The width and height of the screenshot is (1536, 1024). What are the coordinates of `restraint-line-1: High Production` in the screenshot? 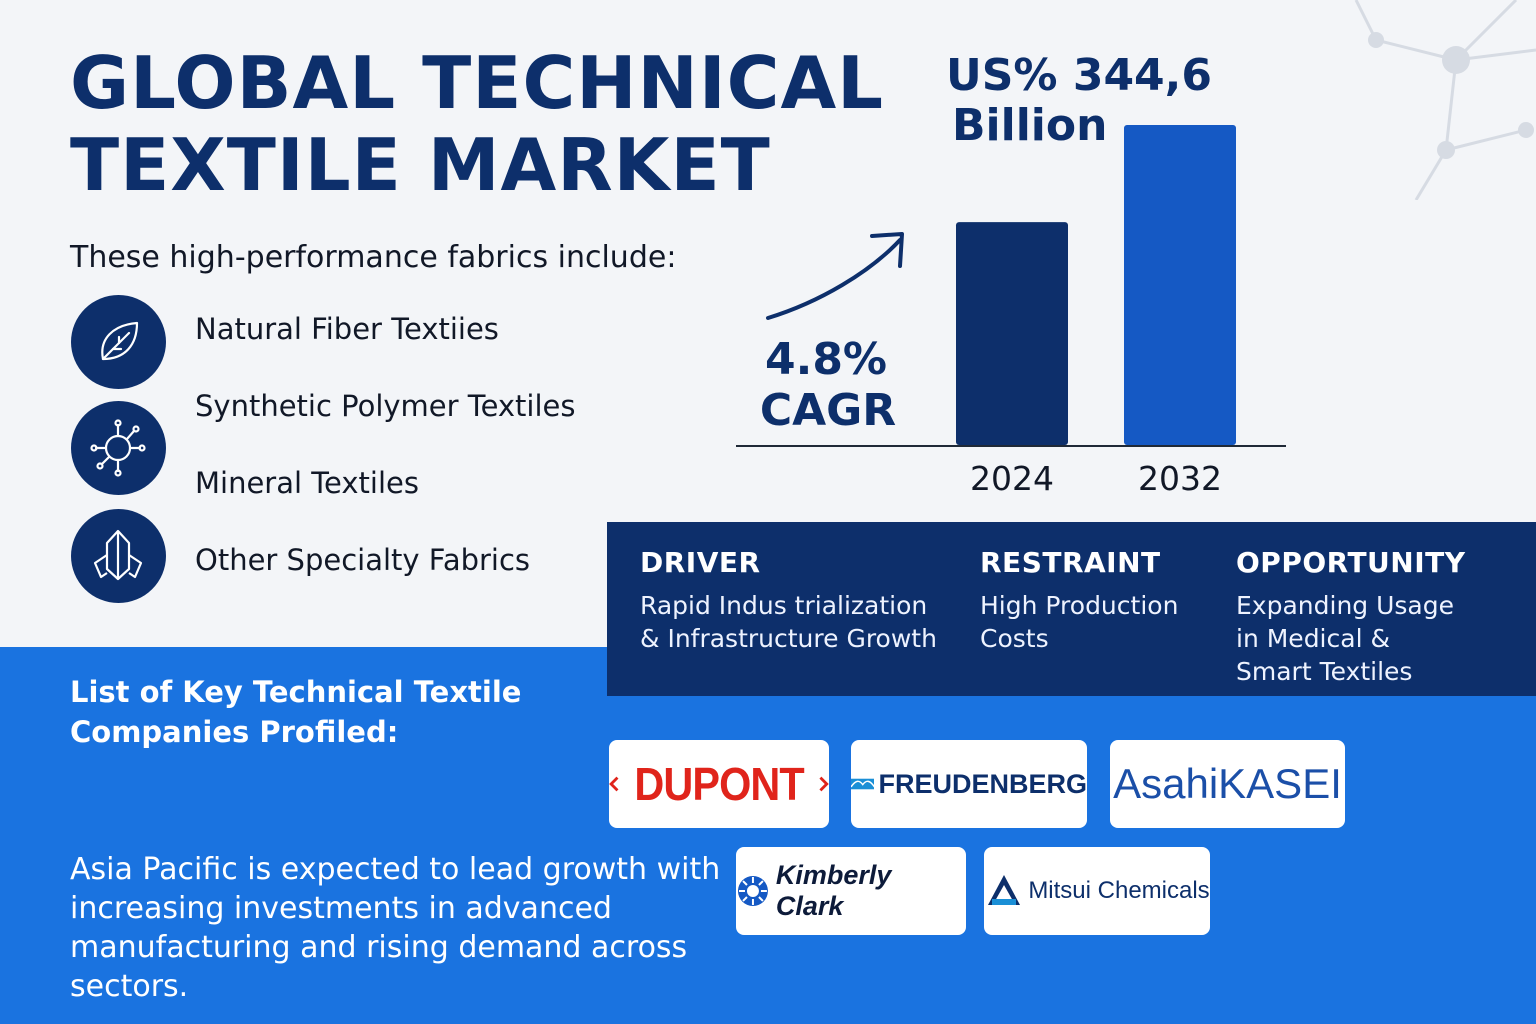 It's located at (1079, 605).